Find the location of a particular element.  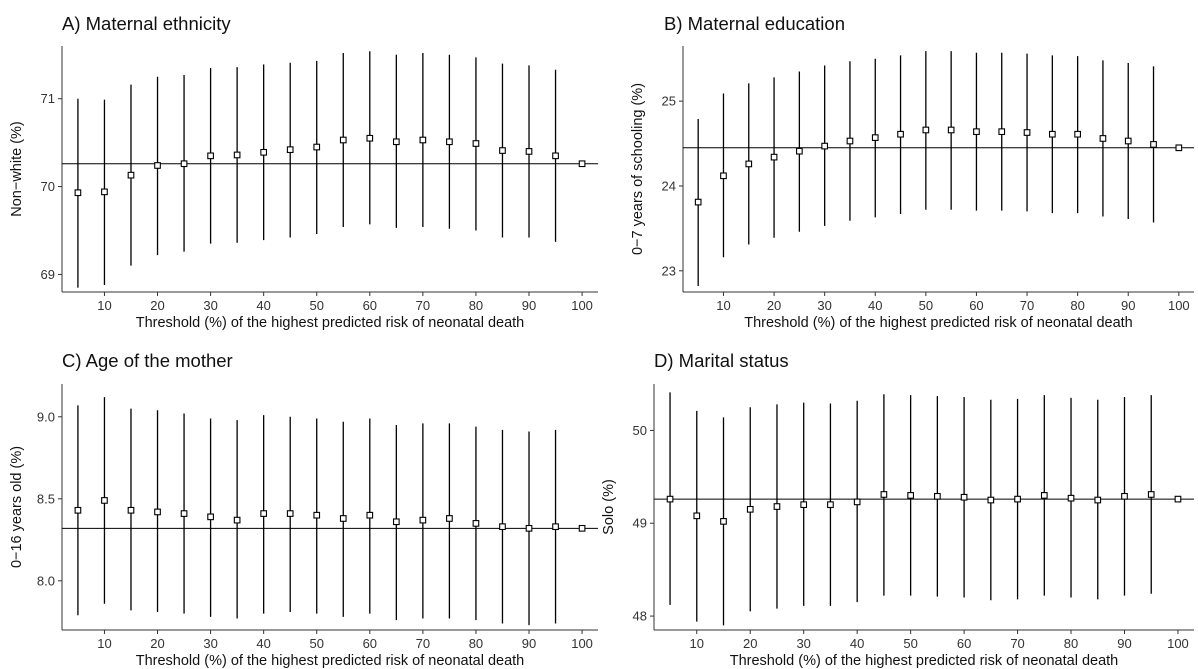

y-tick-label: 50 is located at coordinates (640, 430).